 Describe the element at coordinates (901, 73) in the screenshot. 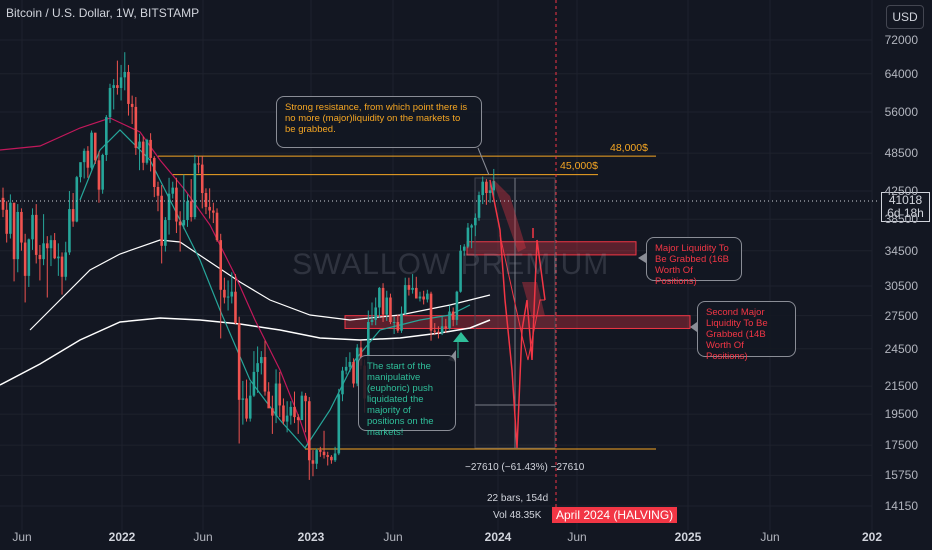

I see `y-tick-label: 64000` at that location.